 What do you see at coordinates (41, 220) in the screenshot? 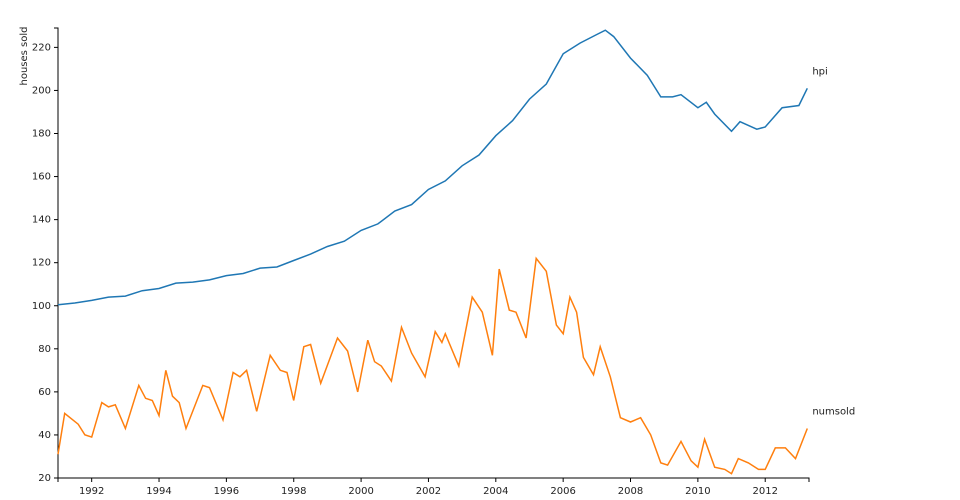
I see `y-tick-label: 140` at bounding box center [41, 220].